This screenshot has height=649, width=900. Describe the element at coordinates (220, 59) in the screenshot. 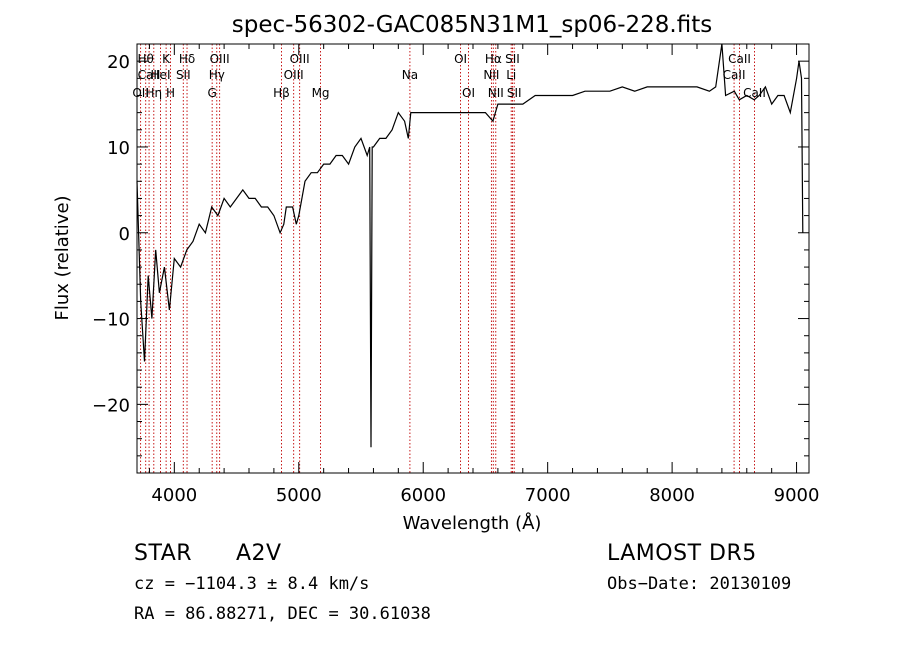

I see `marker-label-11: OIII` at that location.